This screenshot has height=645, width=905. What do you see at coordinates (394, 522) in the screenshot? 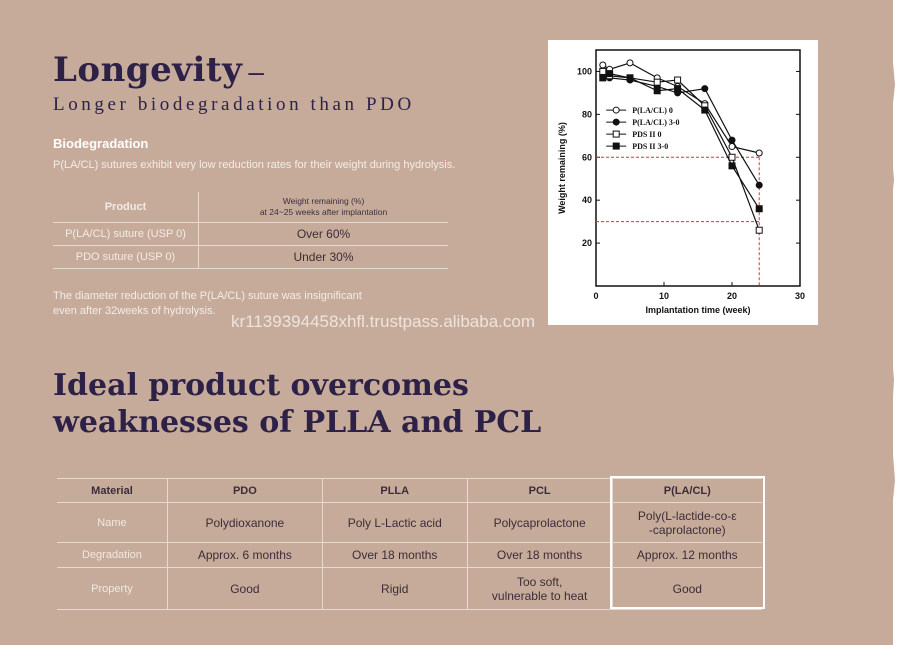
I see `cell-plla: Poly L-Lactic acid` at bounding box center [394, 522].